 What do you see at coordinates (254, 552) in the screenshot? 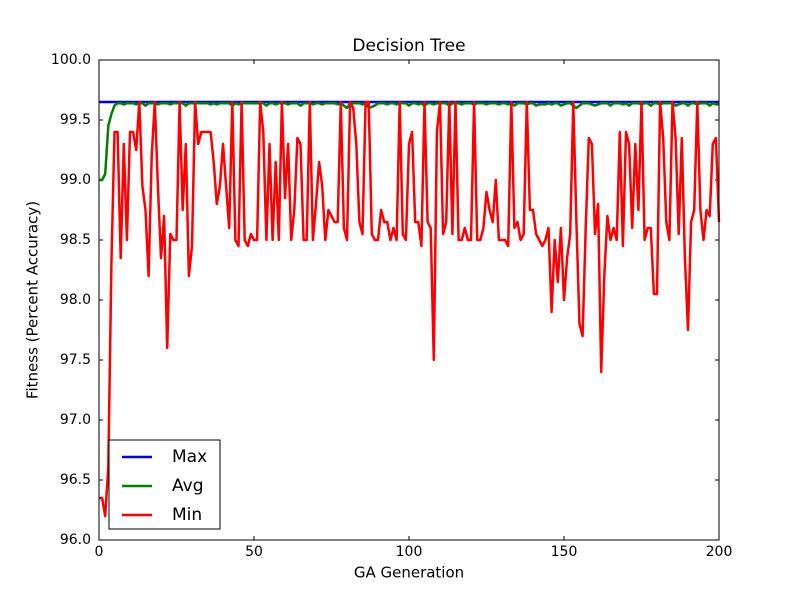
I see `x-tick-label: 50` at bounding box center [254, 552].